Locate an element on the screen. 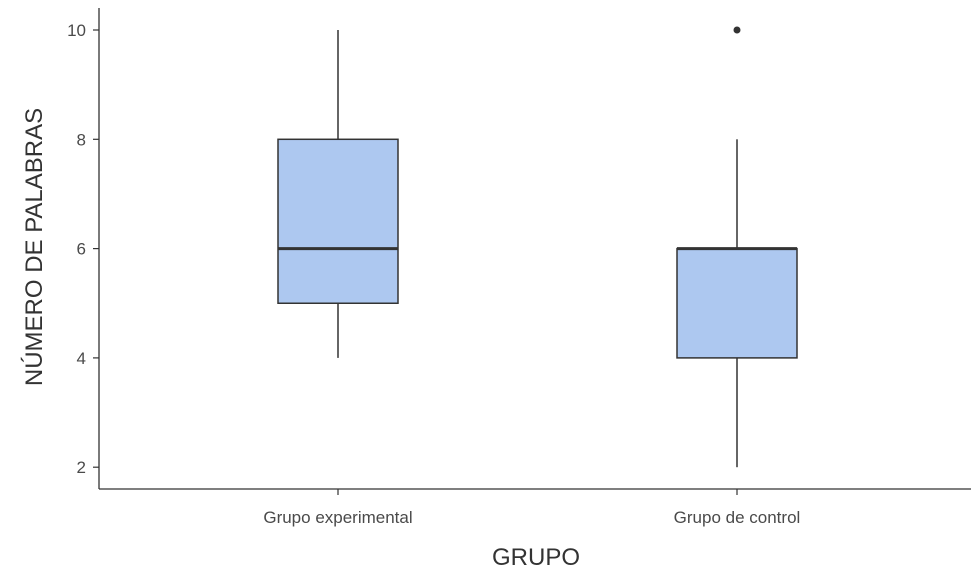  x-ticks: Grupo experimental Grupo de control is located at coordinates (531, 508).